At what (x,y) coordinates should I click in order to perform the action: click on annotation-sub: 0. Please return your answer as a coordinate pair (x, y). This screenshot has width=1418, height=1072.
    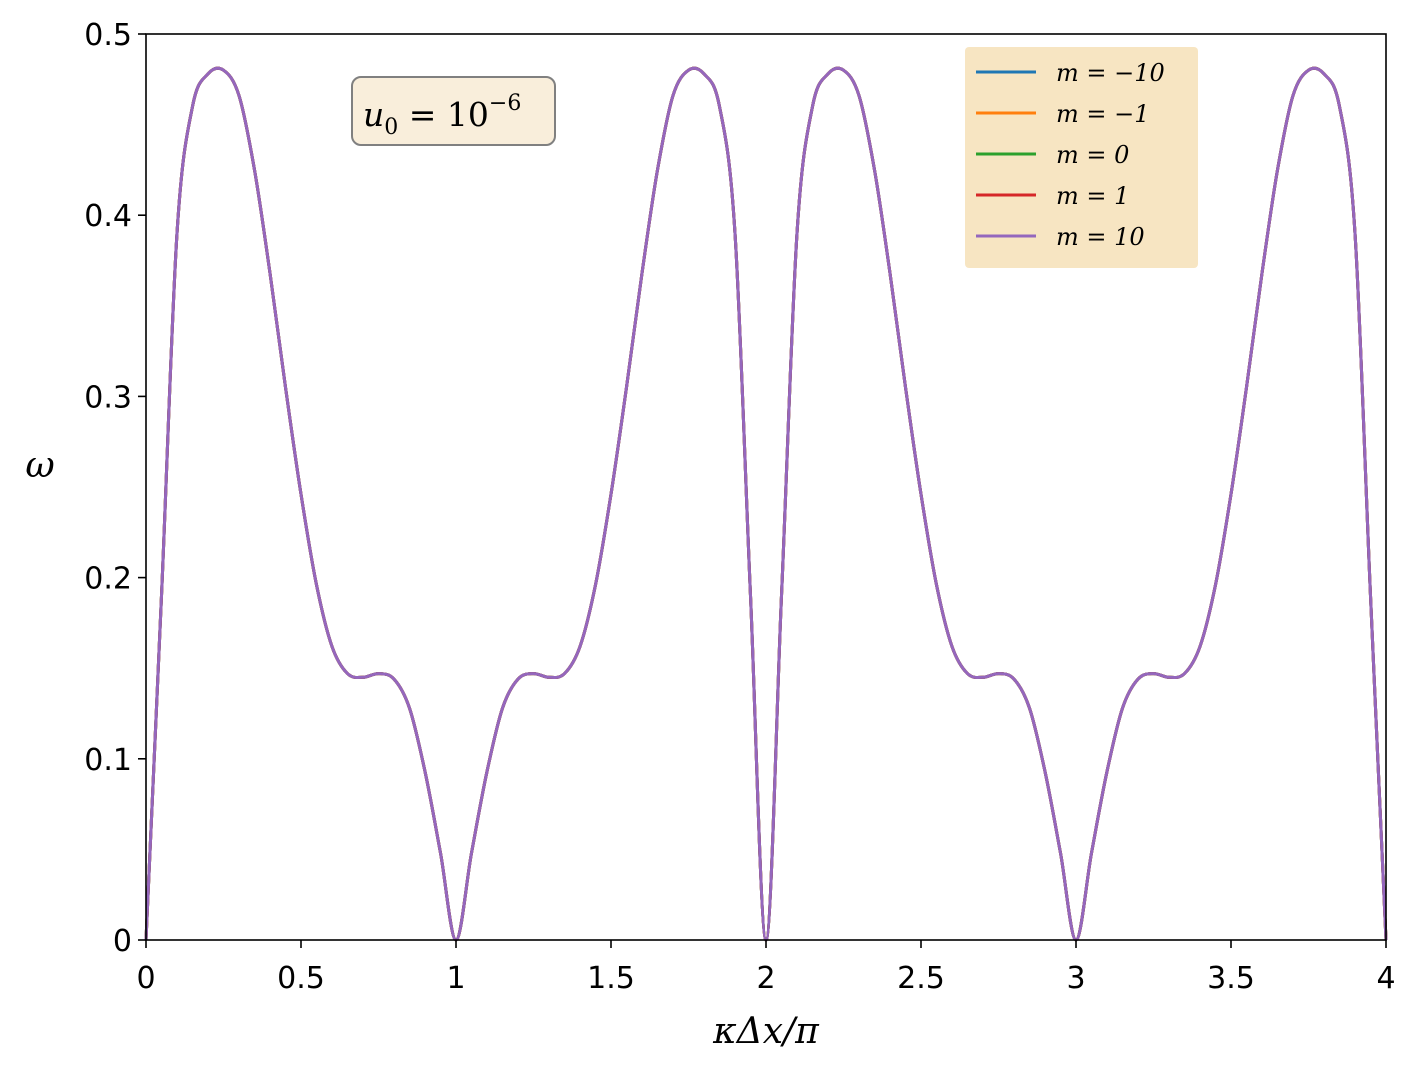
    Looking at the image, I should click on (391, 127).